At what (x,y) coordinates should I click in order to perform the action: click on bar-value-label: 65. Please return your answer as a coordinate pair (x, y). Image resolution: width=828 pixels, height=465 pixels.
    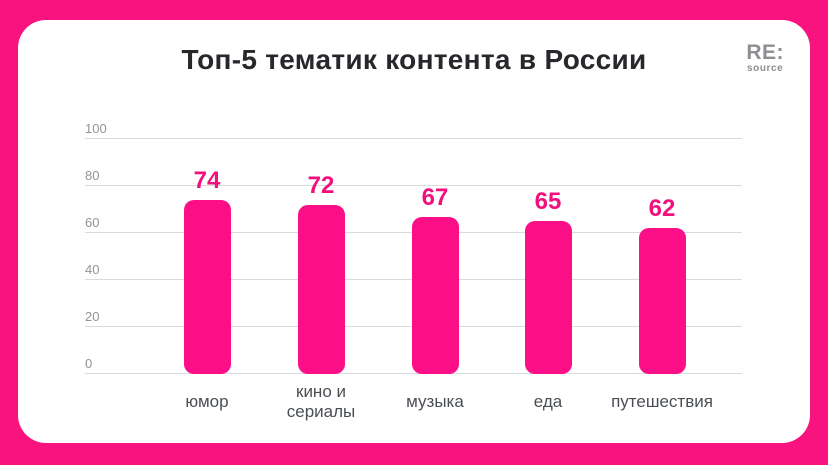
    Looking at the image, I should click on (548, 202).